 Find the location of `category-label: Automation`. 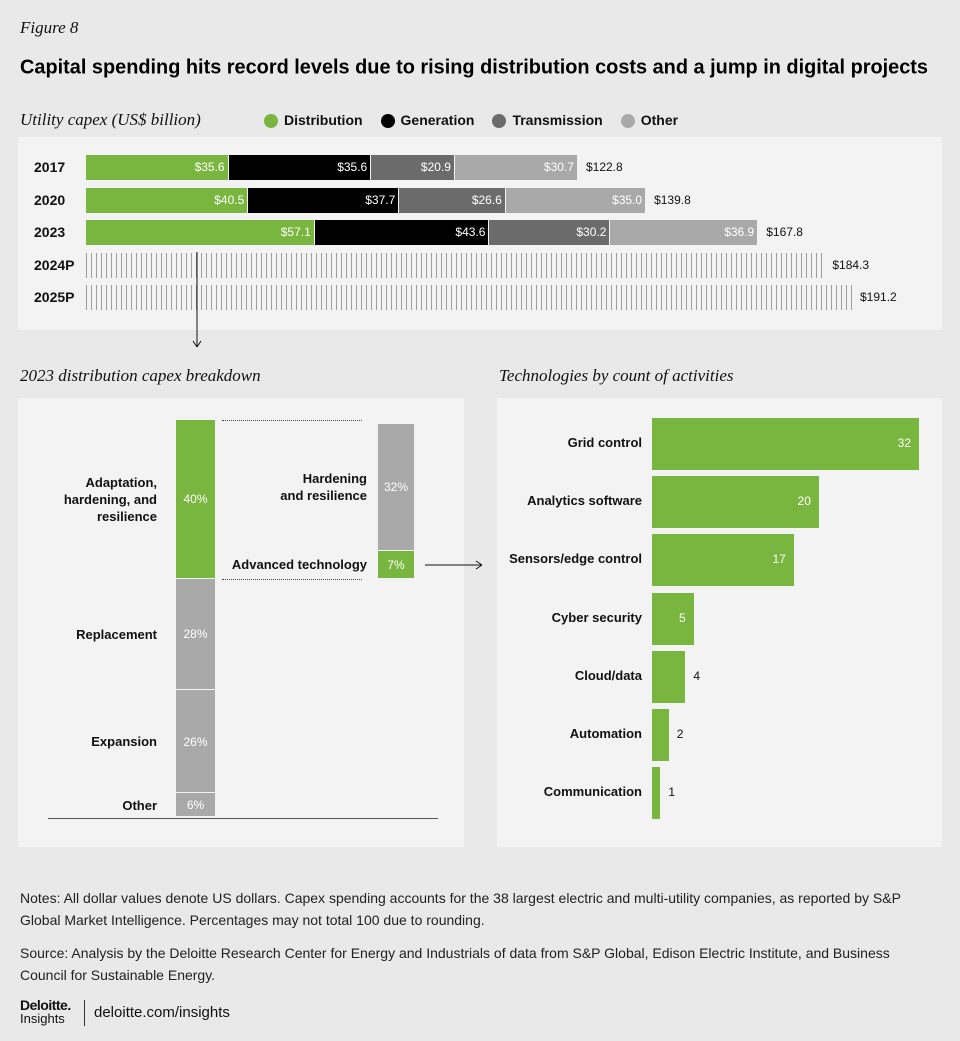

category-label: Automation is located at coordinates (605, 733).